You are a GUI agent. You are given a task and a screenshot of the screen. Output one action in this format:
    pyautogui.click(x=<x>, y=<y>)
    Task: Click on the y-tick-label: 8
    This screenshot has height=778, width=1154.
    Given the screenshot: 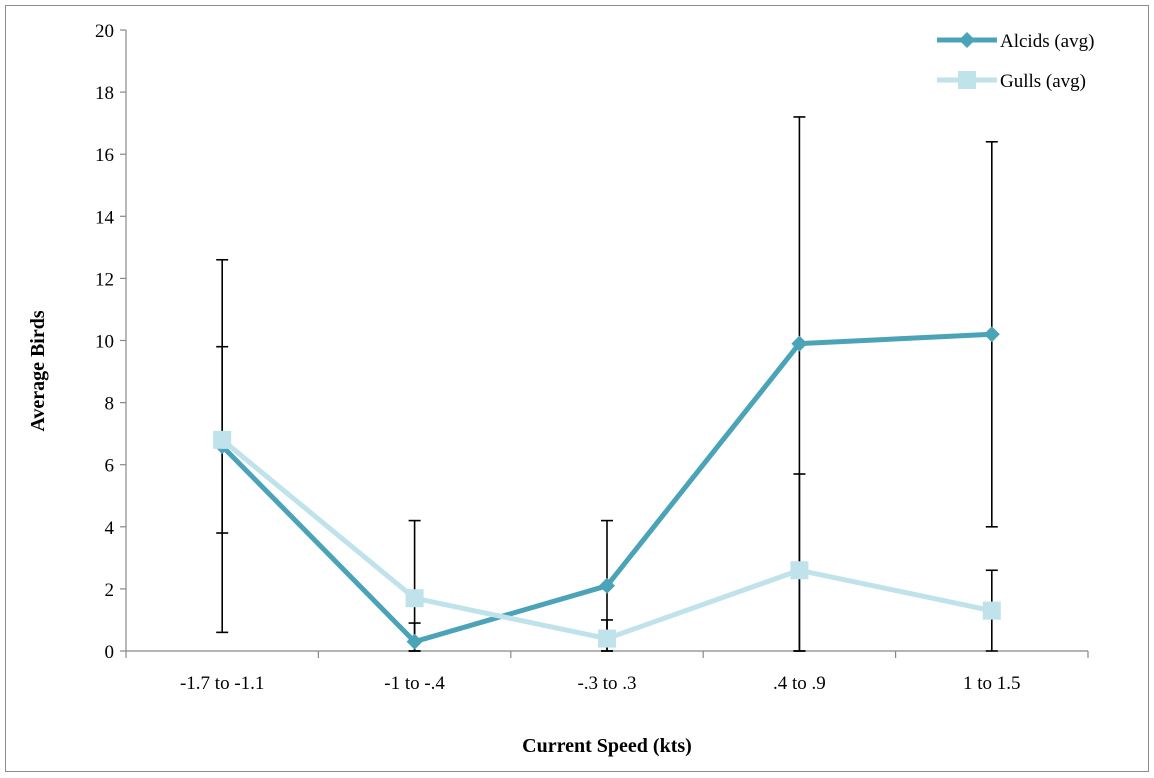 What is the action you would take?
    pyautogui.click(x=110, y=404)
    